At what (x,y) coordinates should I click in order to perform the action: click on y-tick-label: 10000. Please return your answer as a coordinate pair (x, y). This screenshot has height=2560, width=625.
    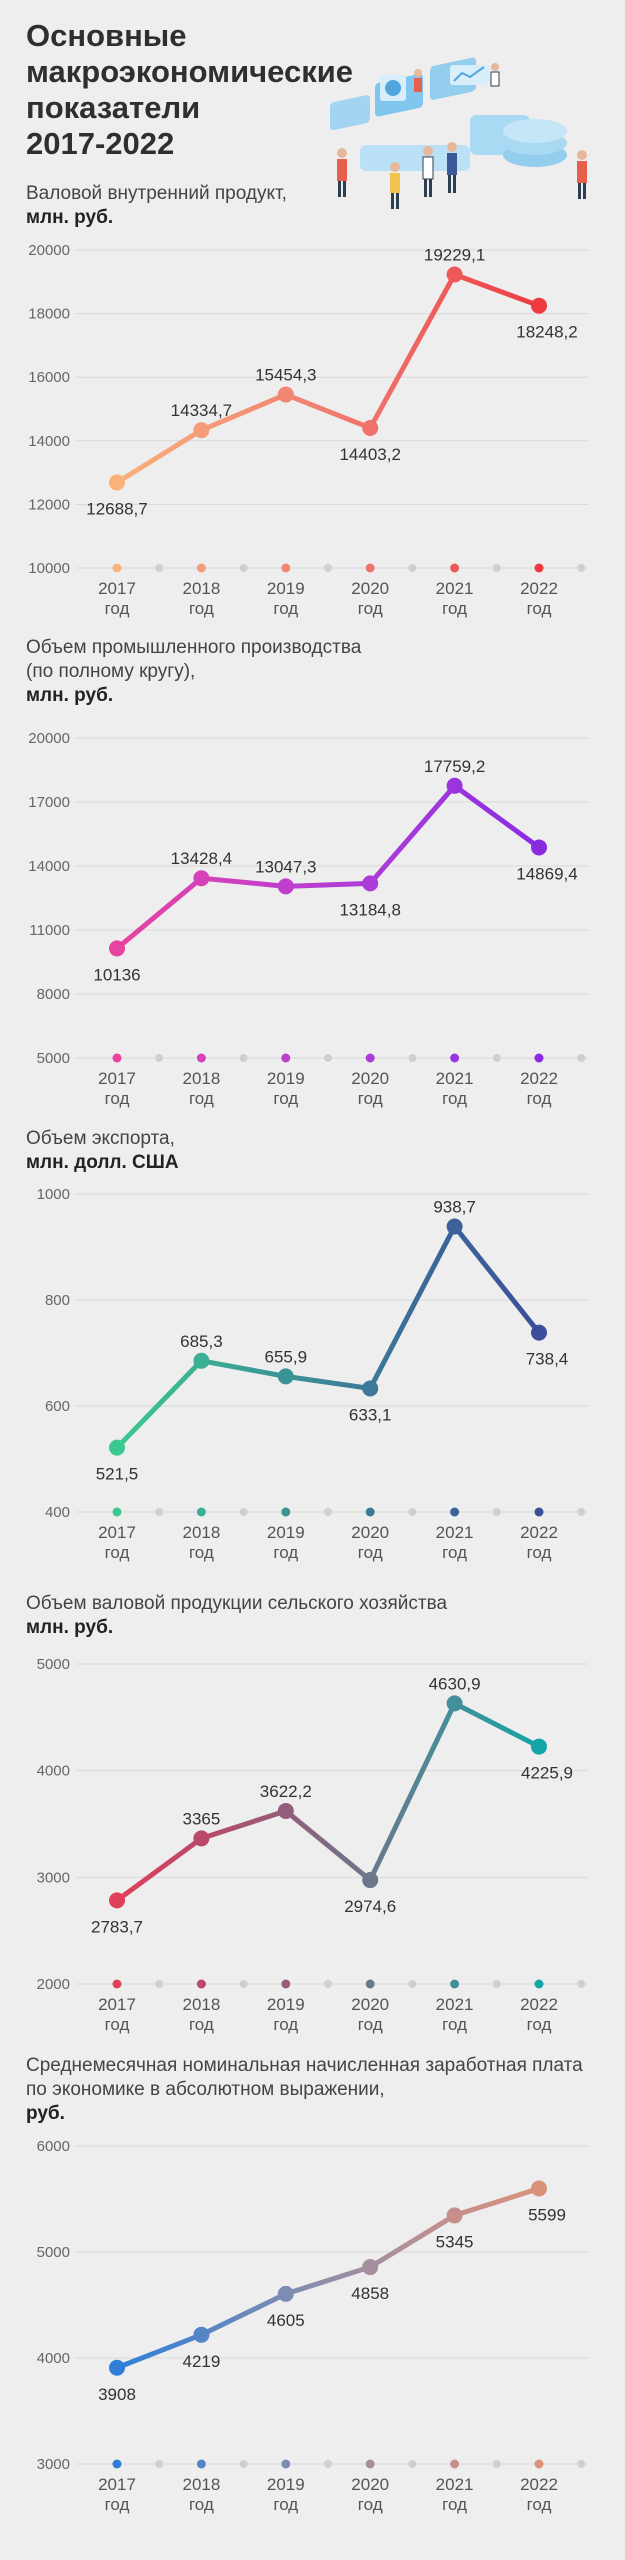
    Looking at the image, I should click on (49, 568).